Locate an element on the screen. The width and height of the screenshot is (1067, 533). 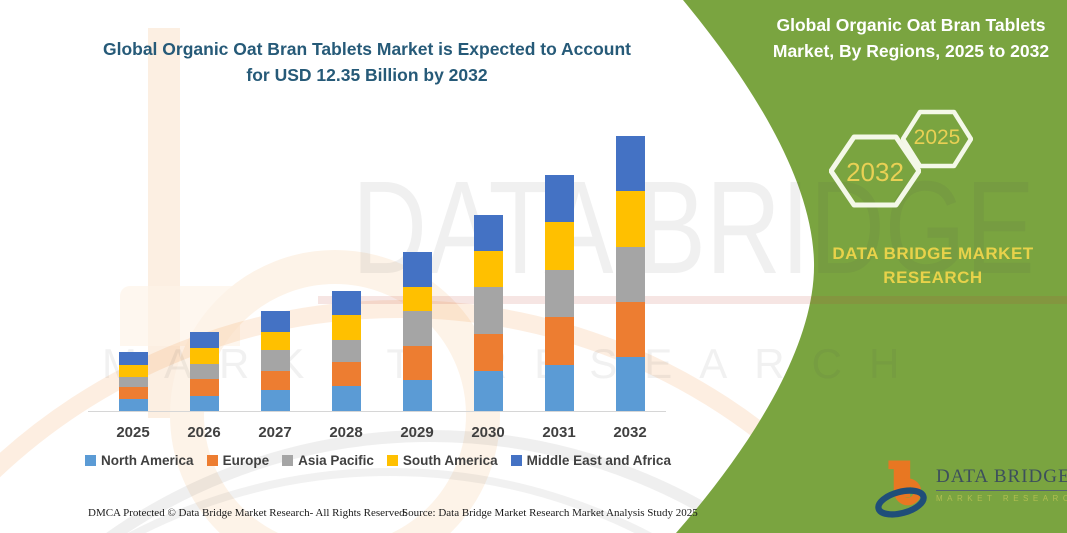
bar-segment-2031-north-america is located at coordinates (559, 387).